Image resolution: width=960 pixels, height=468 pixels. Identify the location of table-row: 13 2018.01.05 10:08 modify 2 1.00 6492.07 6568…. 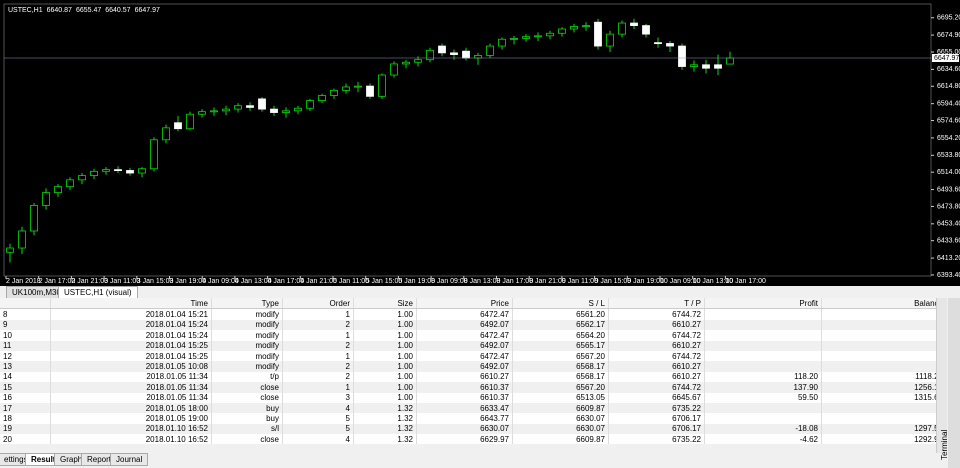
(473, 366).